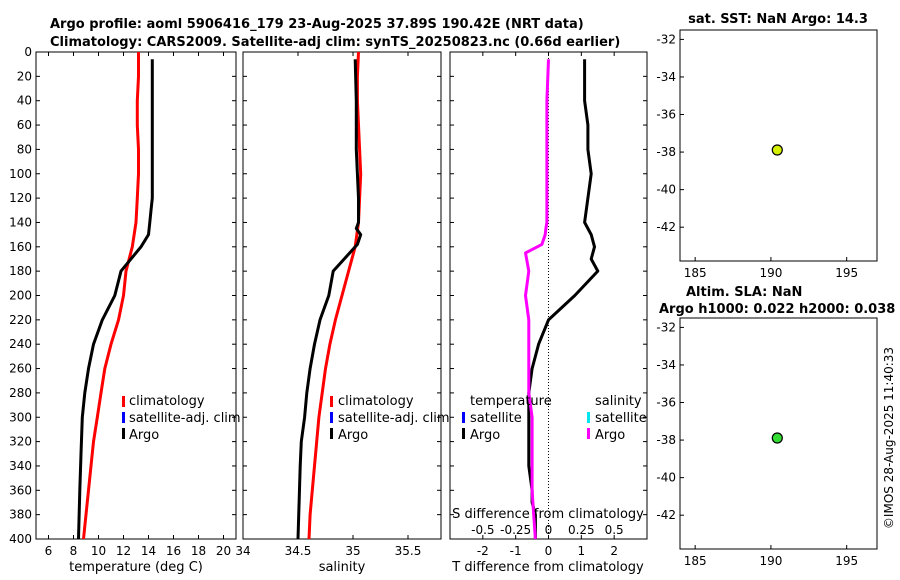 This screenshot has width=900, height=580. What do you see at coordinates (20, 271) in the screenshot?
I see `depth-tick-label: 180` at bounding box center [20, 271].